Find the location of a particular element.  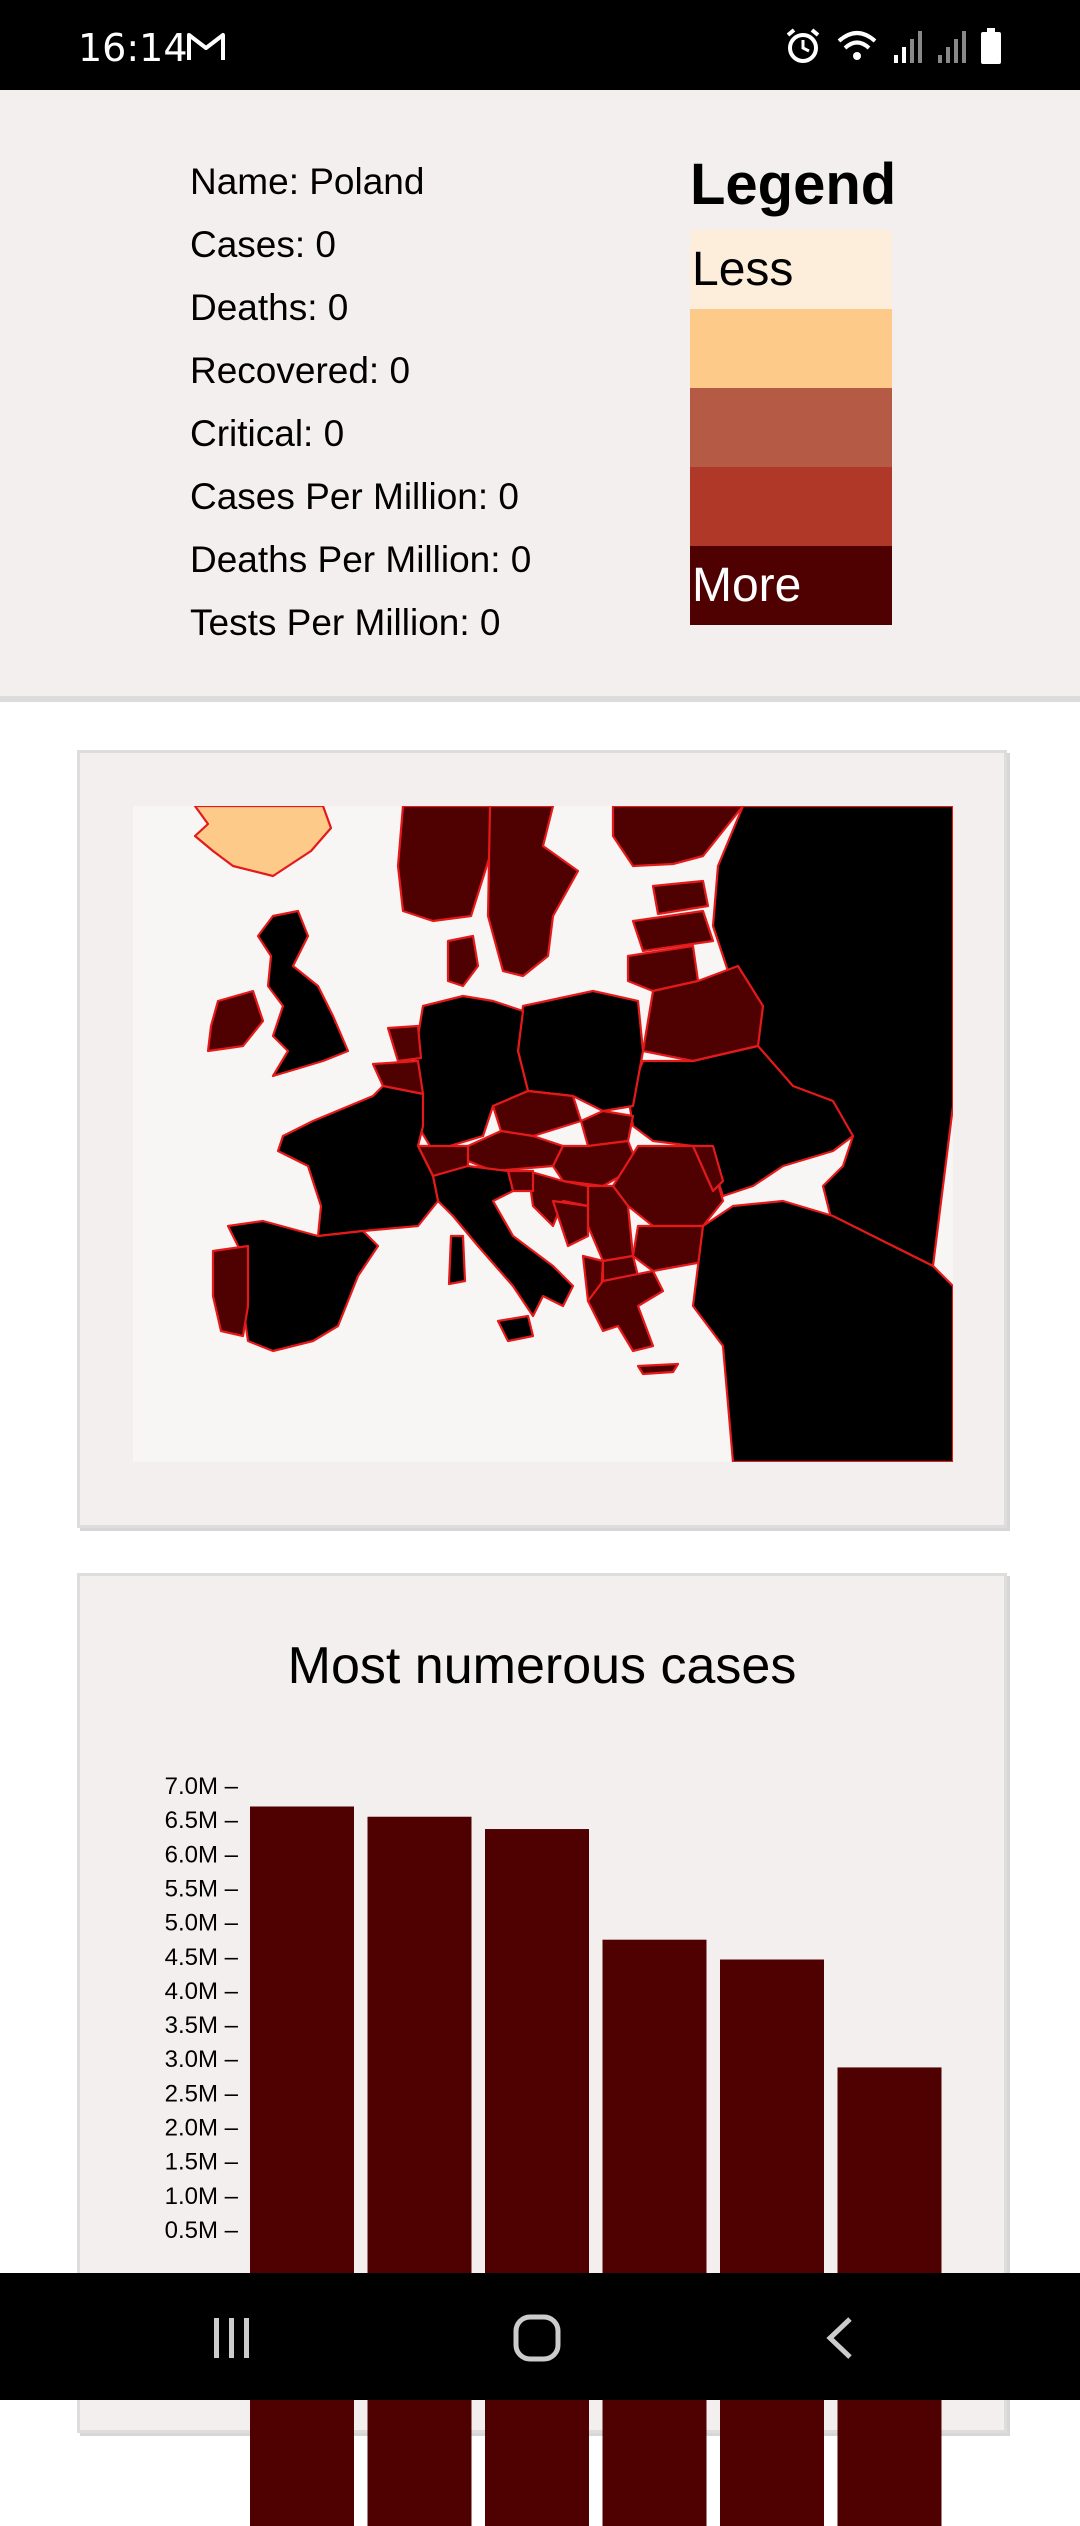

recent-apps-icon is located at coordinates (232, 2338).